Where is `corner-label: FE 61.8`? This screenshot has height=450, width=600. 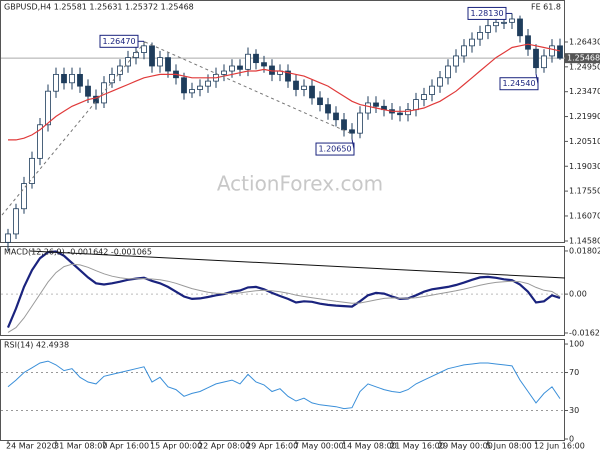 corner-label: FE 61.8 is located at coordinates (546, 7).